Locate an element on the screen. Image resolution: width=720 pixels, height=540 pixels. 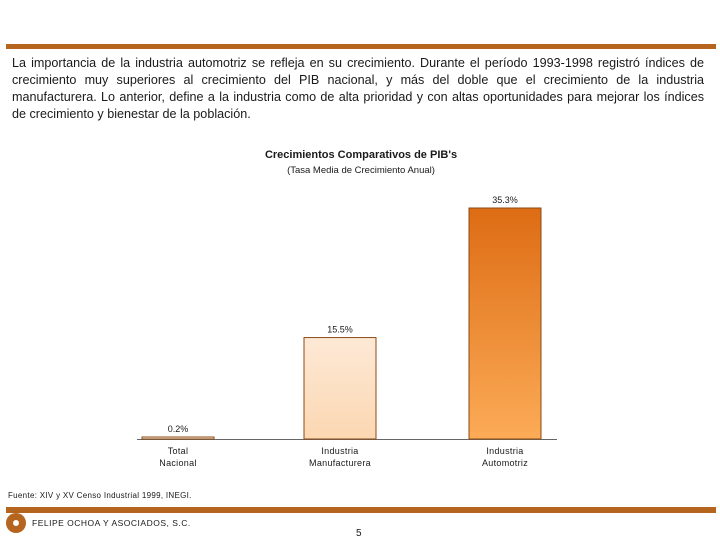
top-divider is located at coordinates (361, 46).